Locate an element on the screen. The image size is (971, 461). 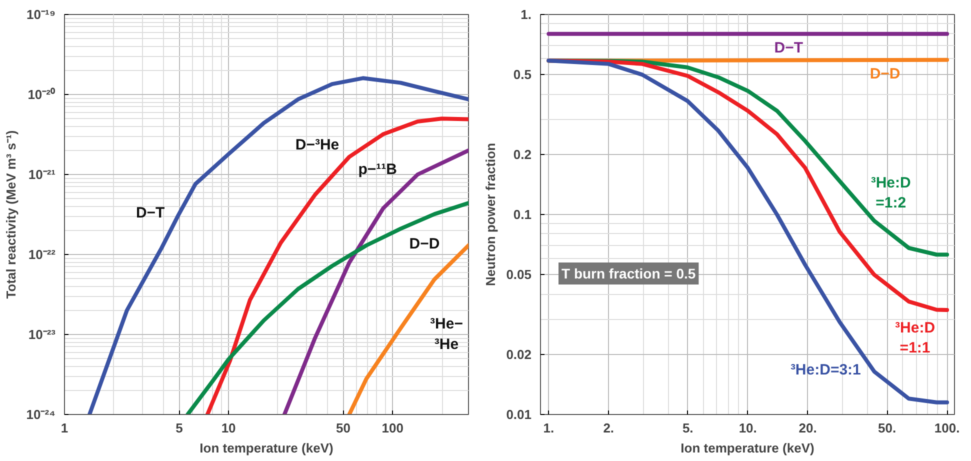
x-tick-label: 2. is located at coordinates (608, 428).